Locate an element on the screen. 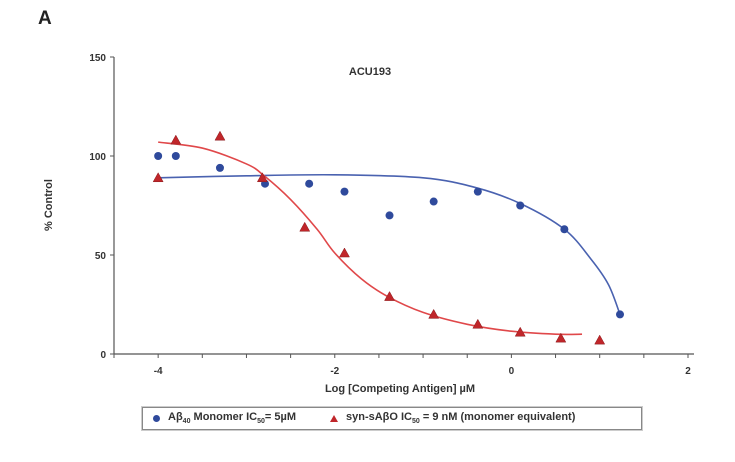 The height and width of the screenshot is (462, 735). y-tick-label: 150 is located at coordinates (97, 58).